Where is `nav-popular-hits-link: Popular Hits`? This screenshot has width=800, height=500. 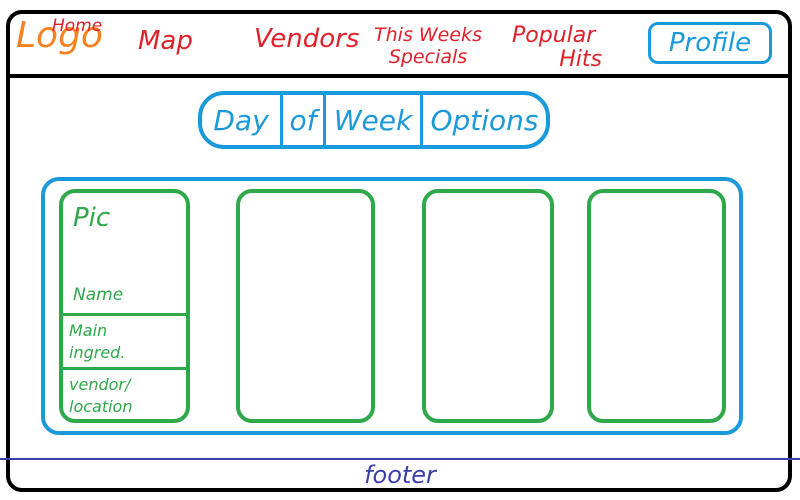 nav-popular-hits-link: Popular Hits is located at coordinates (568, 48).